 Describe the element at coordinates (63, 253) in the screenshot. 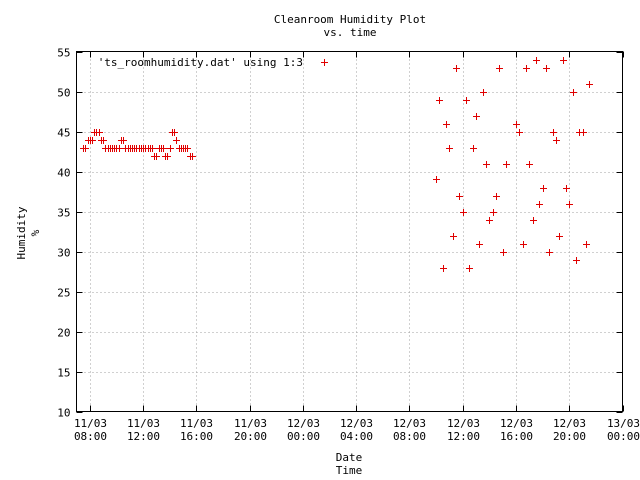

I see `y-tick-label: 30` at that location.